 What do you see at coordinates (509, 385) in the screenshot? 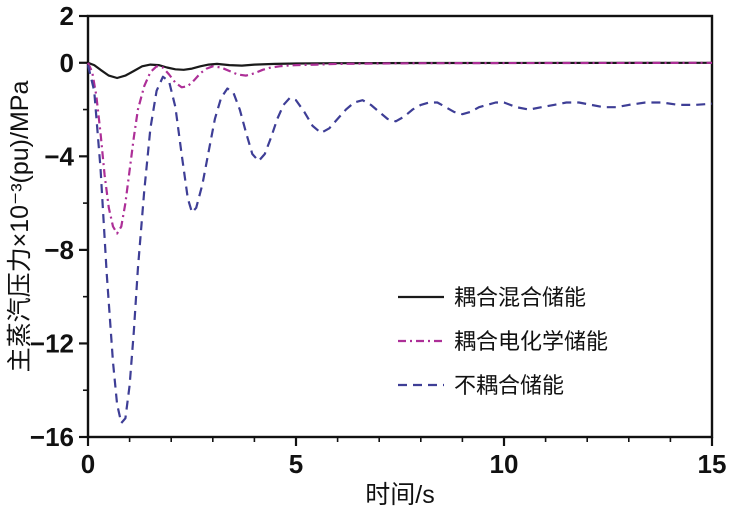
I see `legend-label-uncoupled-storage: 不耦合储能` at bounding box center [509, 385].